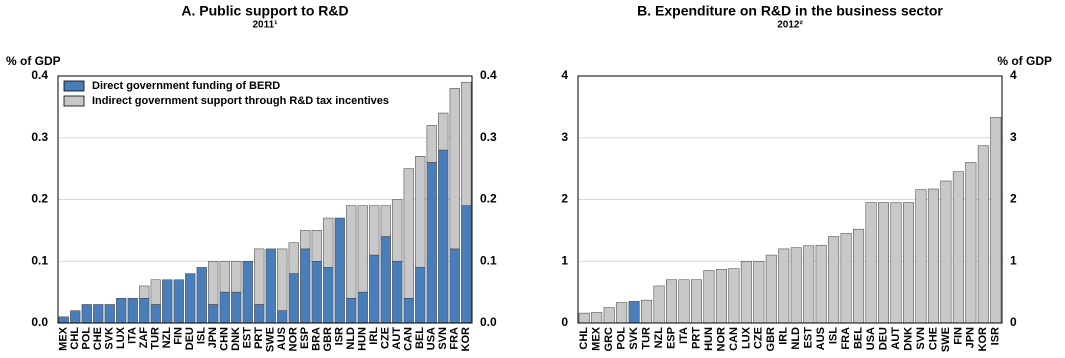  Describe the element at coordinates (1013, 137) in the screenshot. I see `y-tick-label-right: 3` at that location.